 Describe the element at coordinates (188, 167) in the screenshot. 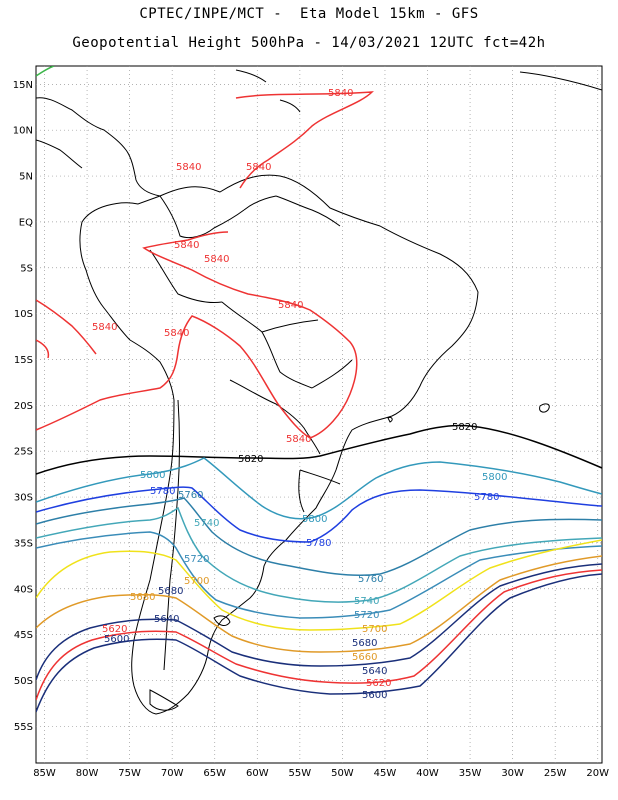

I see `contour-label-5840-b: 5840` at that location.